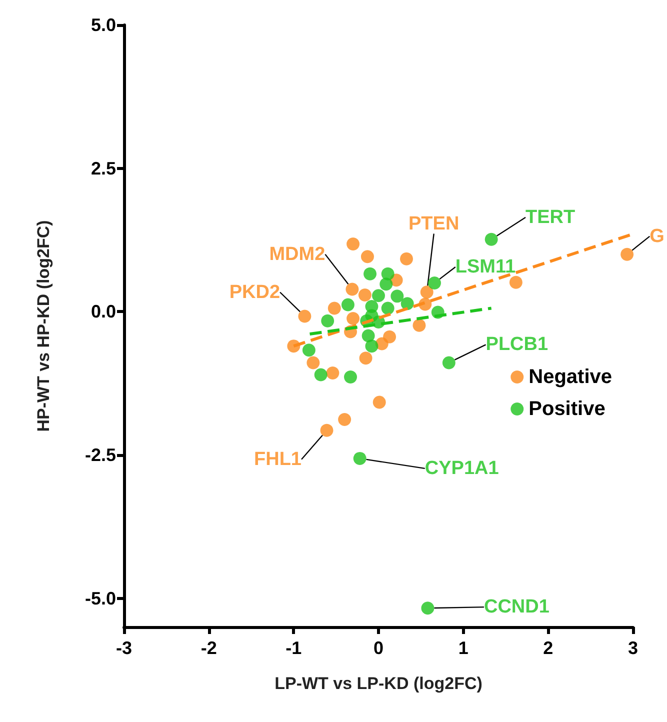 This screenshot has height=722, width=667. What do you see at coordinates (657, 236) in the screenshot?
I see `annotation: G` at bounding box center [657, 236].